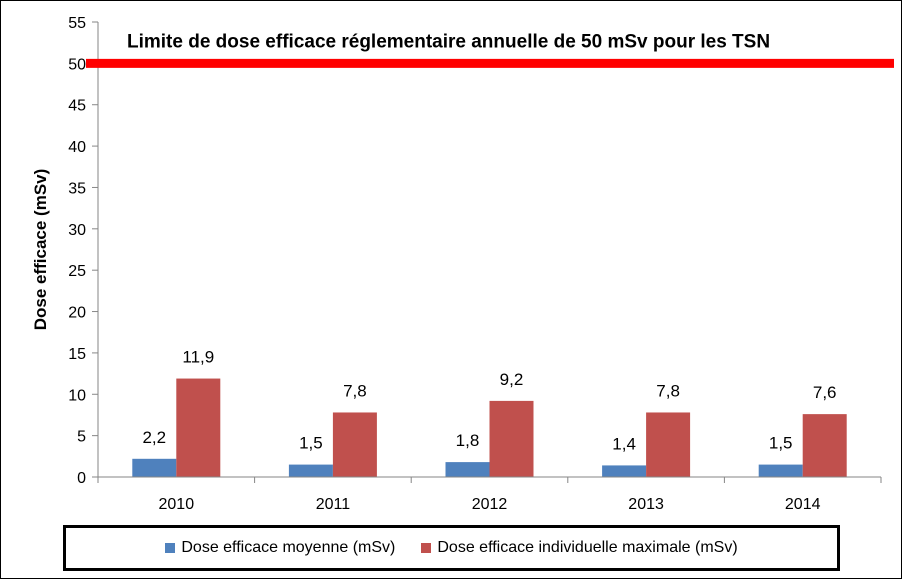 The width and height of the screenshot is (904, 581). I want to click on y-tick-label: 40, so click(77, 147).